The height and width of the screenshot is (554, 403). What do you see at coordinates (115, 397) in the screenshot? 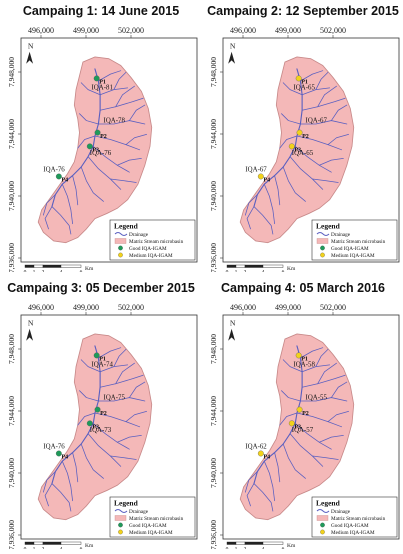
I see `iqa-value-label: IQA-75` at bounding box center [115, 397].